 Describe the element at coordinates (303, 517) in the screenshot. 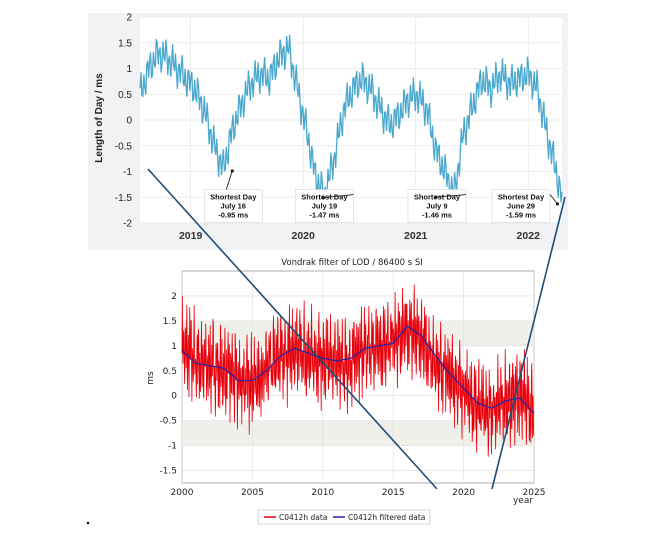

I see `legend-data-label: C0412h data` at that location.